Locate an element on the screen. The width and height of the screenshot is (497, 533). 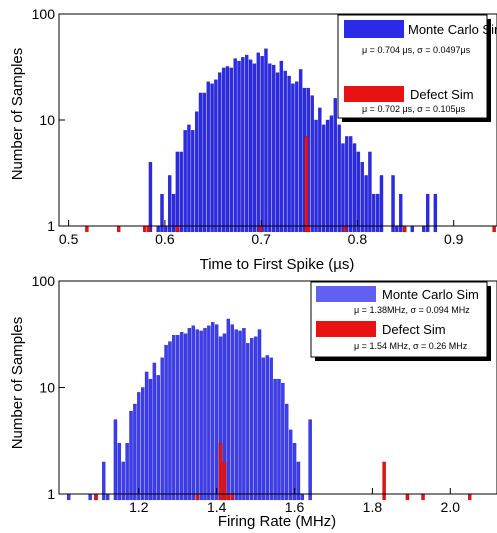
legend-stats-defect: μ = 0.702 μs, σ = 0.105μs is located at coordinates (414, 109).